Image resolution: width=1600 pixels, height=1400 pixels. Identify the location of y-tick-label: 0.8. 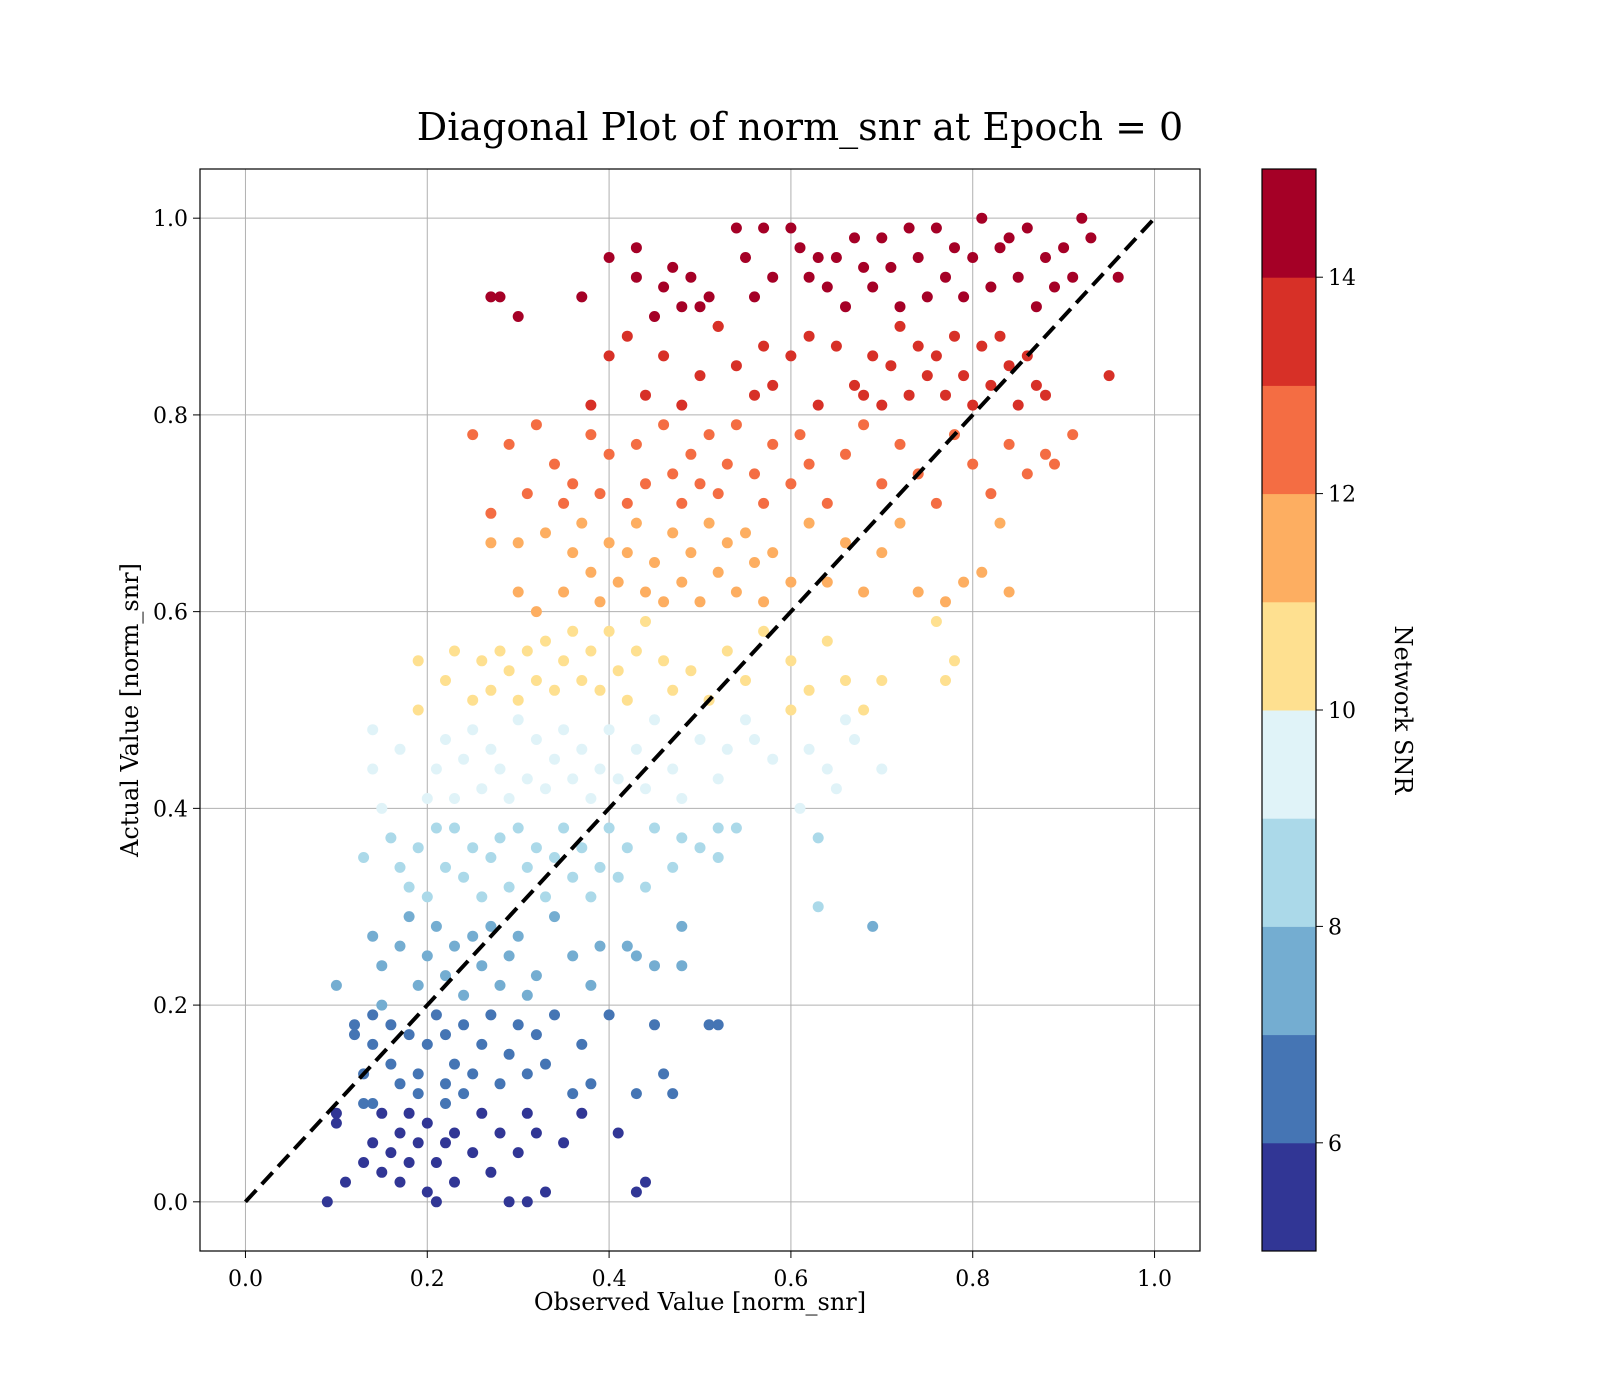
(170, 416).